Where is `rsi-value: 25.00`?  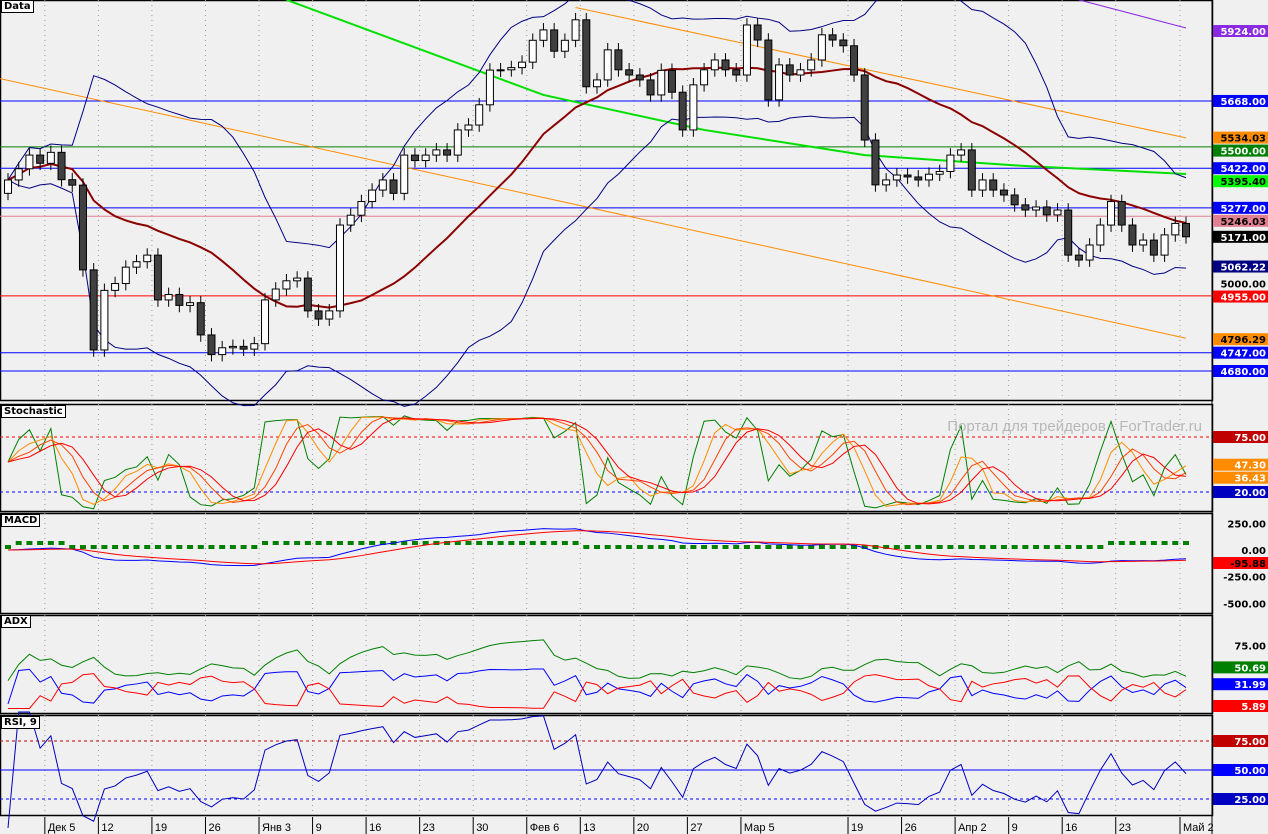
rsi-value: 25.00 is located at coordinates (1250, 800).